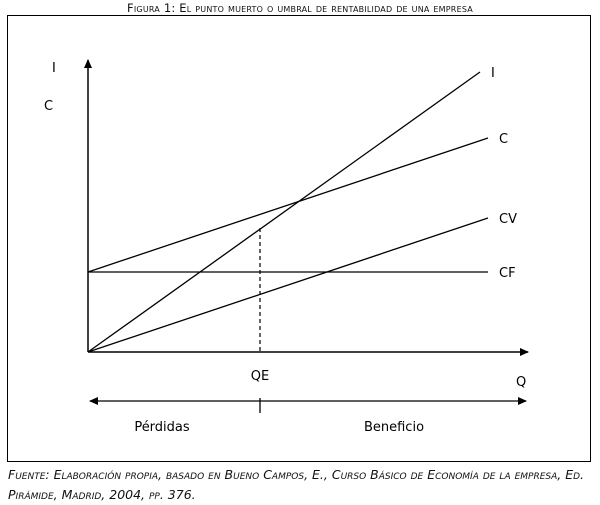 The width and height of the screenshot is (600, 505). Describe the element at coordinates (521, 382) in the screenshot. I see `x-axis-label: Q` at that location.